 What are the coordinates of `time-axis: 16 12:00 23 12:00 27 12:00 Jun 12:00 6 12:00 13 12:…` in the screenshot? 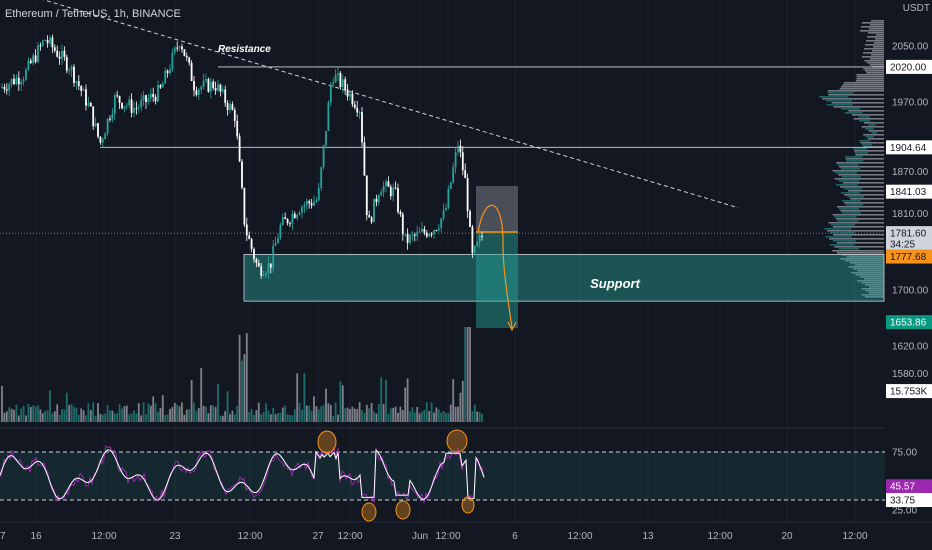 It's located at (466, 531).